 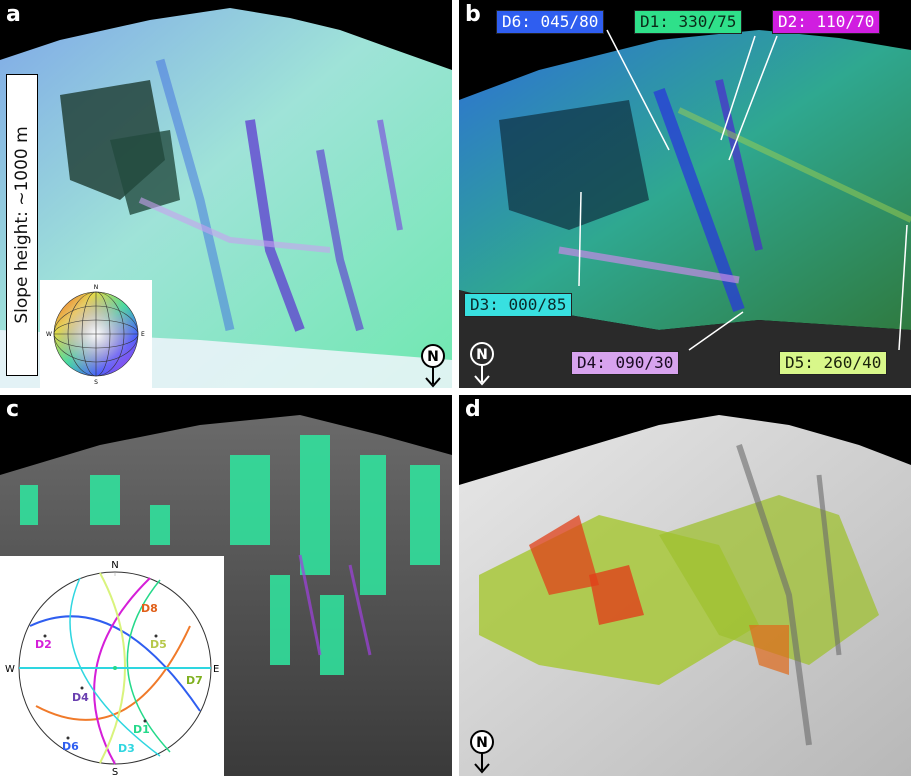 I want to click on panel-letter: d, so click(x=473, y=409).